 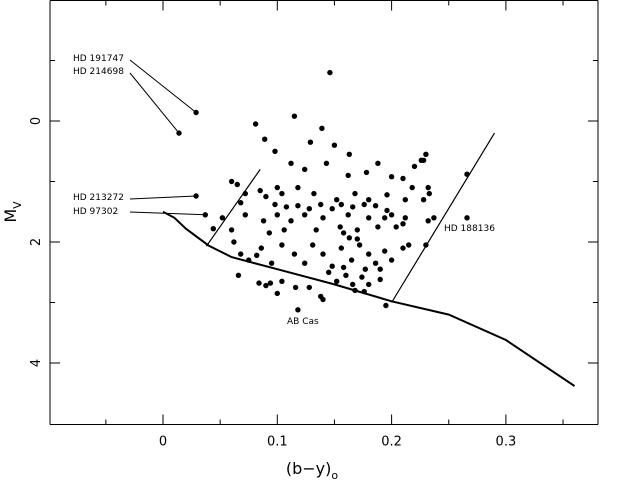 What do you see at coordinates (167, 137) in the screenshot?
I see `annotation-leaders` at bounding box center [167, 137].